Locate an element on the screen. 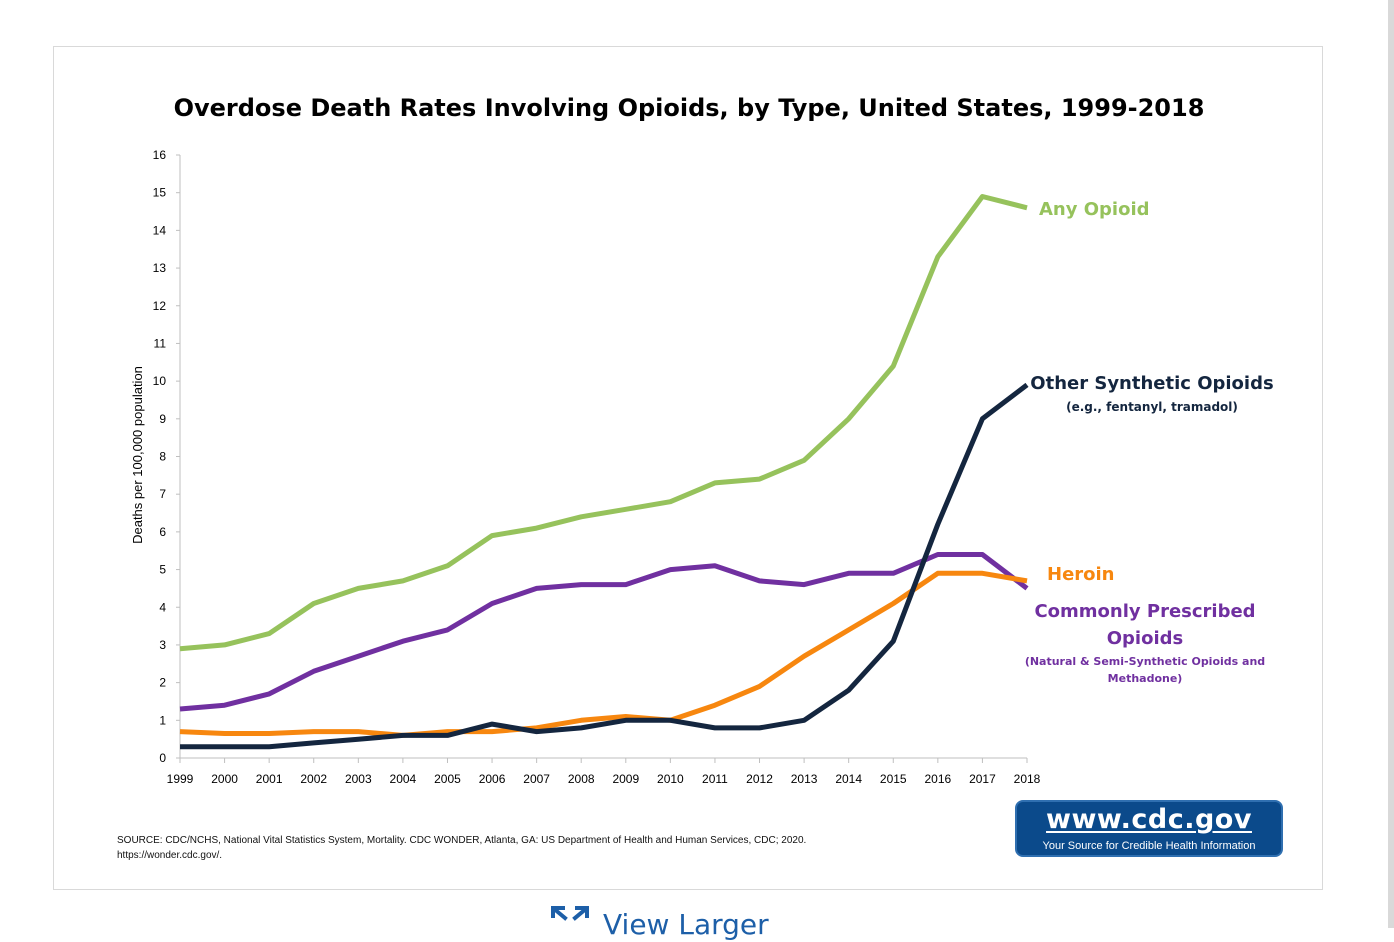  x-tick-label: 2004 is located at coordinates (403, 779).